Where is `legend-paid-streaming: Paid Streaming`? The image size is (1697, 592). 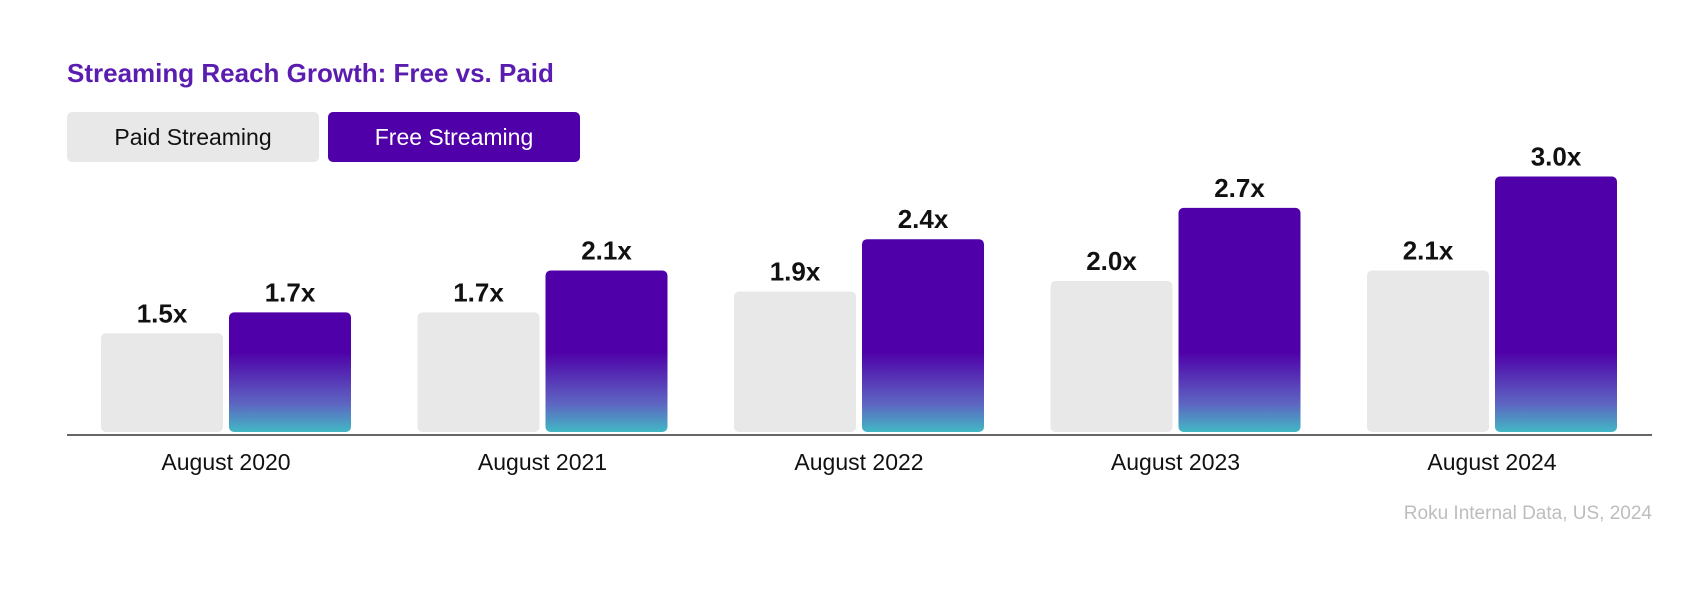
legend-paid-streaming: Paid Streaming is located at coordinates (193, 137).